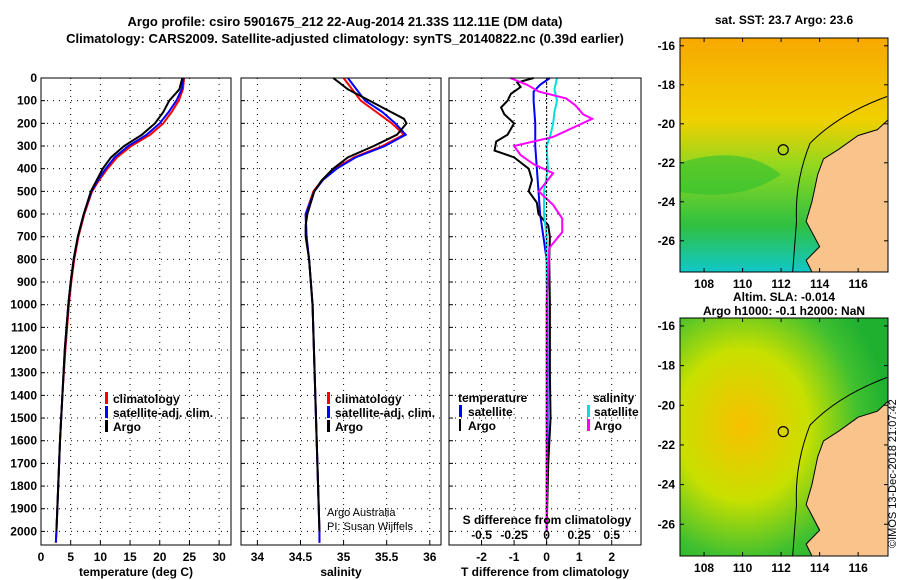 Image resolution: width=900 pixels, height=580 pixels. Describe the element at coordinates (460, 425) in the screenshot. I see `legend-swatch-t-argo` at that location.